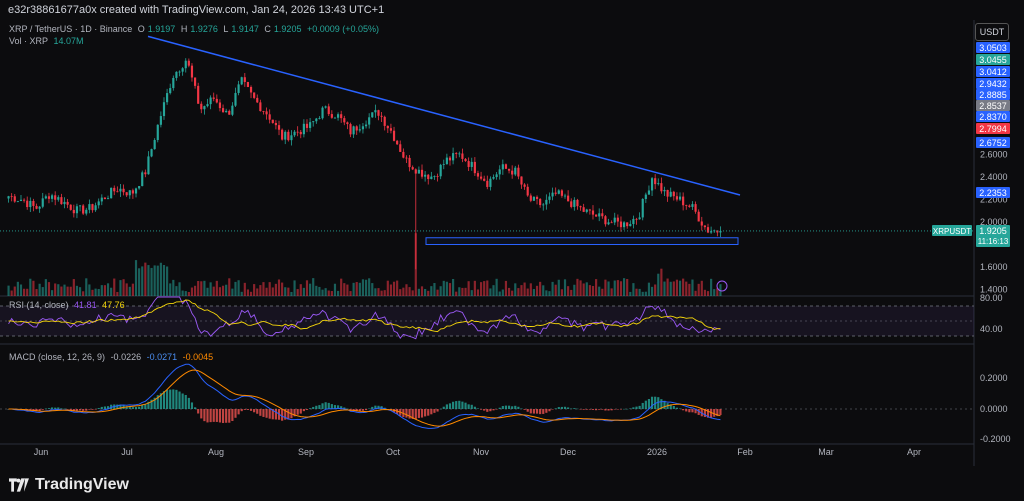 The width and height of the screenshot is (1024, 501). What do you see at coordinates (69, 485) in the screenshot?
I see `tradingview-brand: TradingView` at bounding box center [69, 485].